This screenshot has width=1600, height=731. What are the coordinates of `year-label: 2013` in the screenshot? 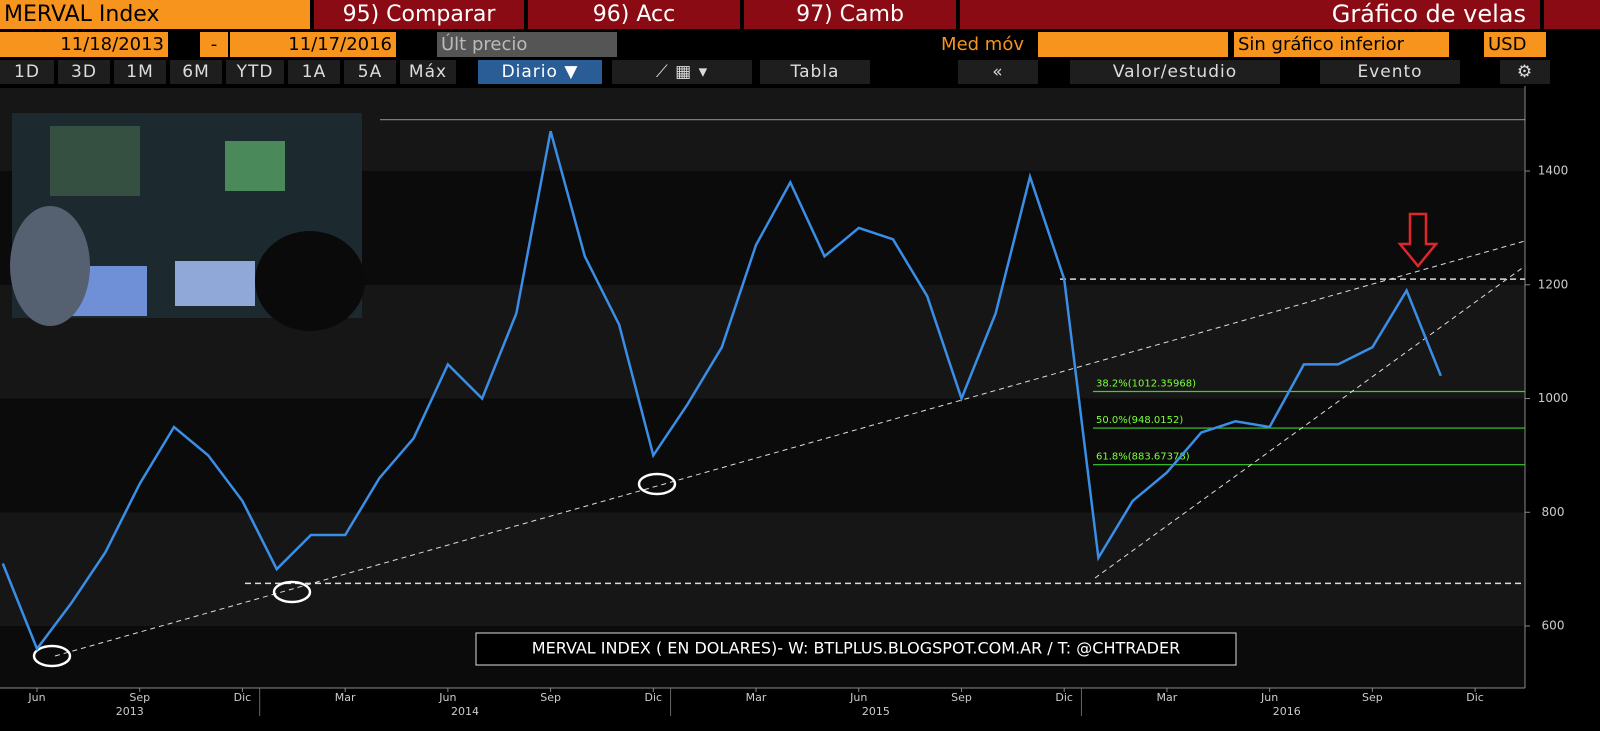 It's located at (130, 711).